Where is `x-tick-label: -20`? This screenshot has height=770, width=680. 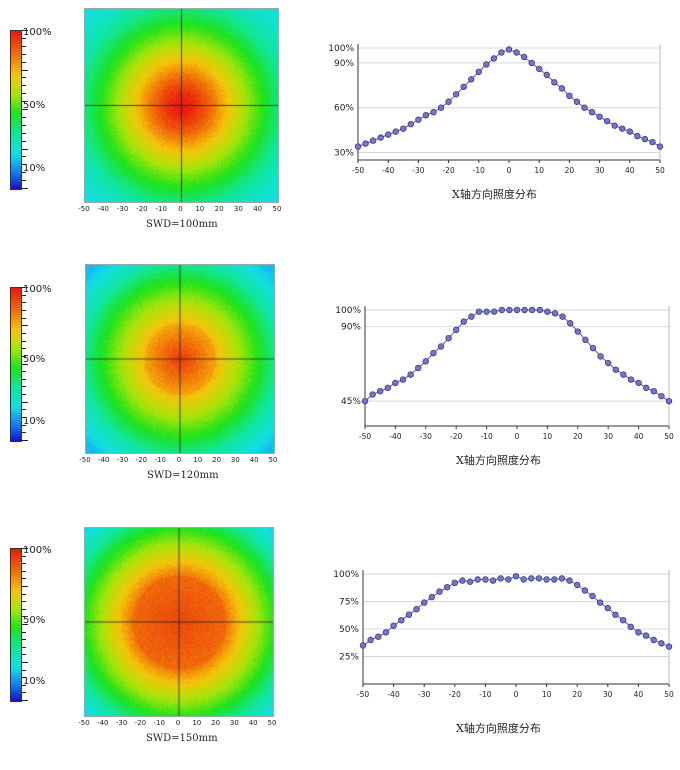
x-tick-label: -20 is located at coordinates (456, 436).